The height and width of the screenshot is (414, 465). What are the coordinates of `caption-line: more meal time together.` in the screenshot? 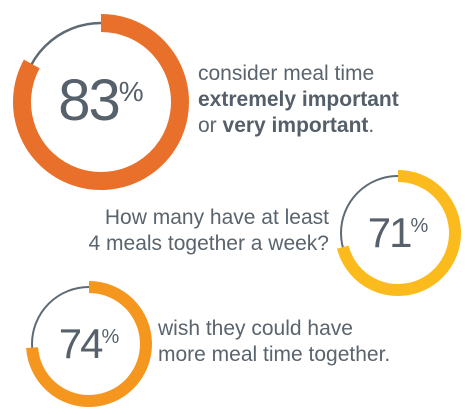 It's located at (274, 354).